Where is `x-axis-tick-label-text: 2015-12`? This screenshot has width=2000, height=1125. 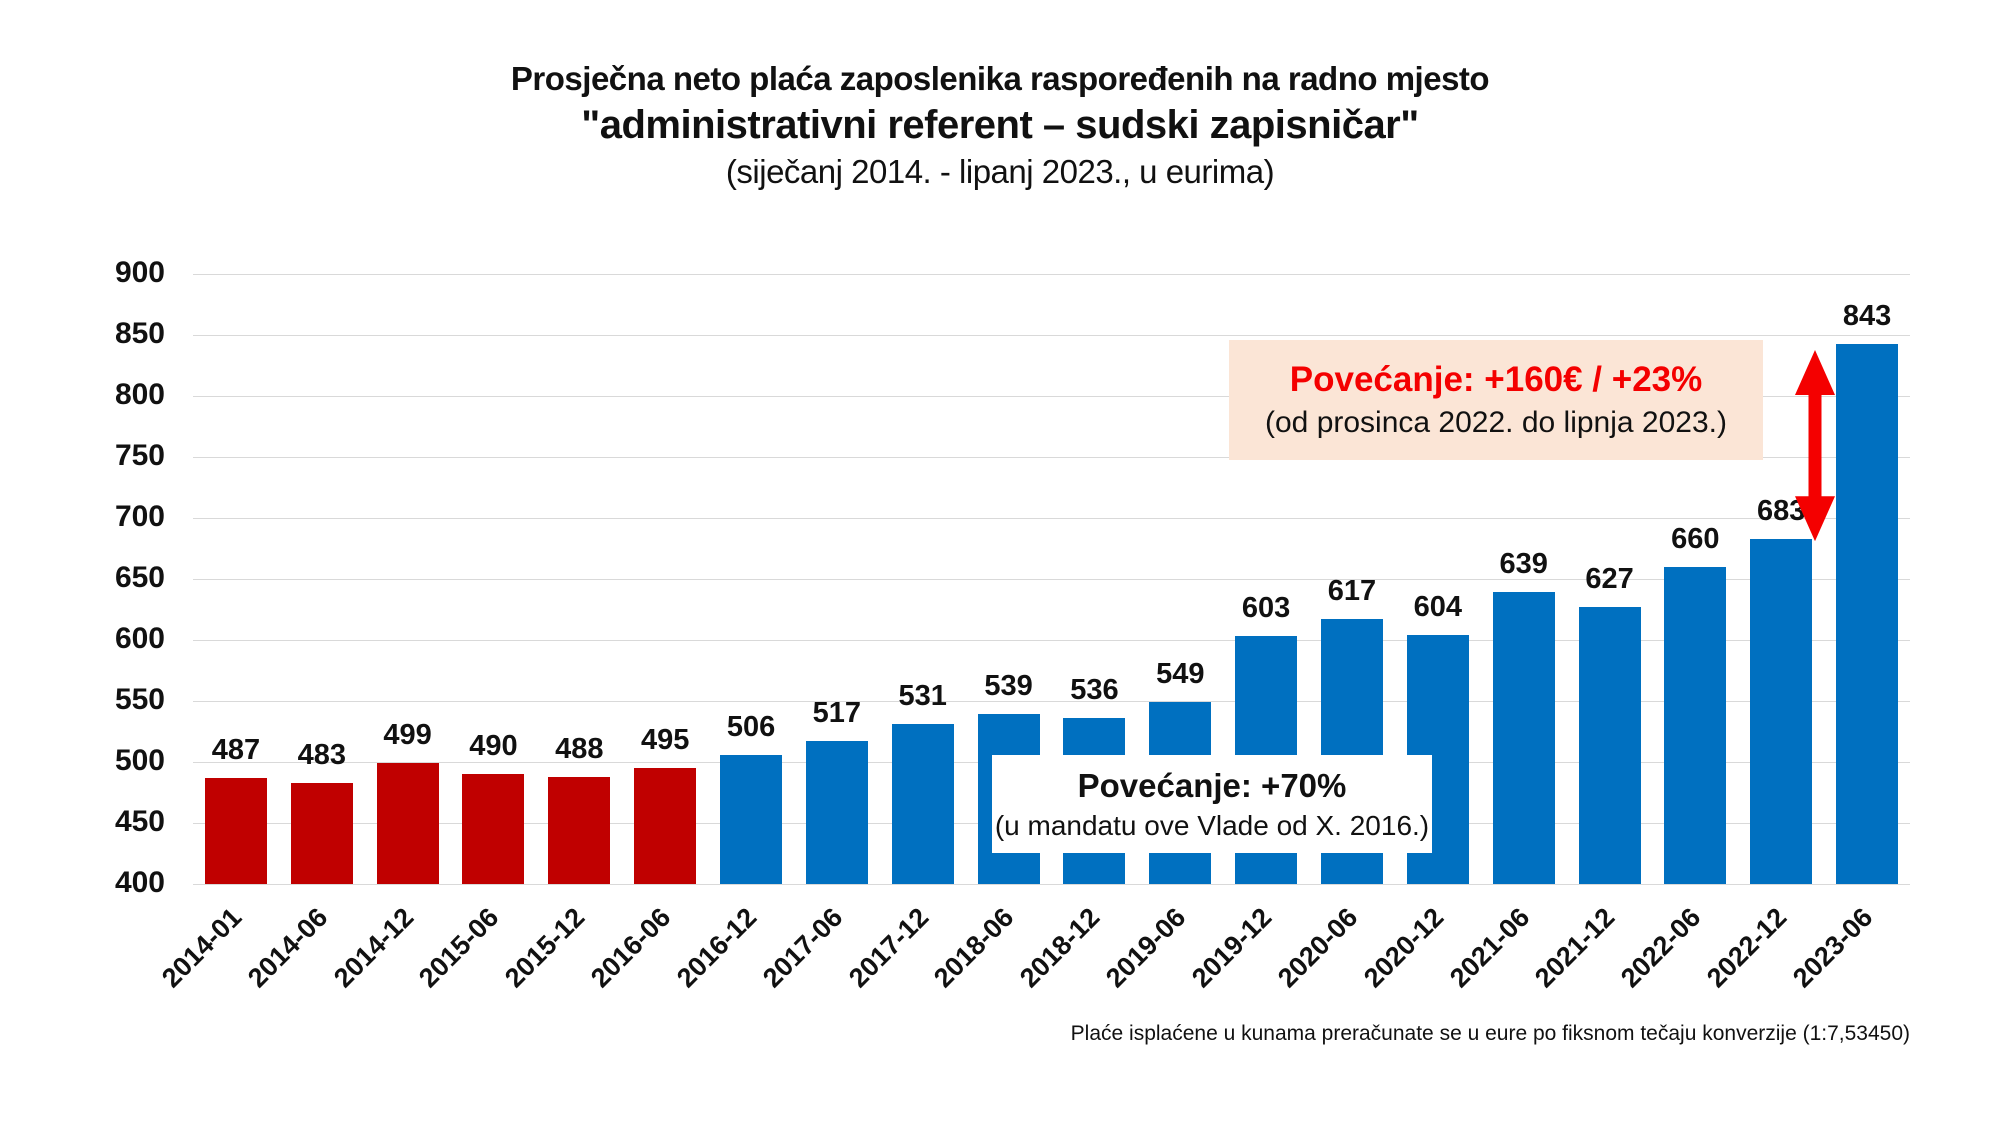 x-axis-tick-label-text: 2015-12 is located at coordinates (545, 948).